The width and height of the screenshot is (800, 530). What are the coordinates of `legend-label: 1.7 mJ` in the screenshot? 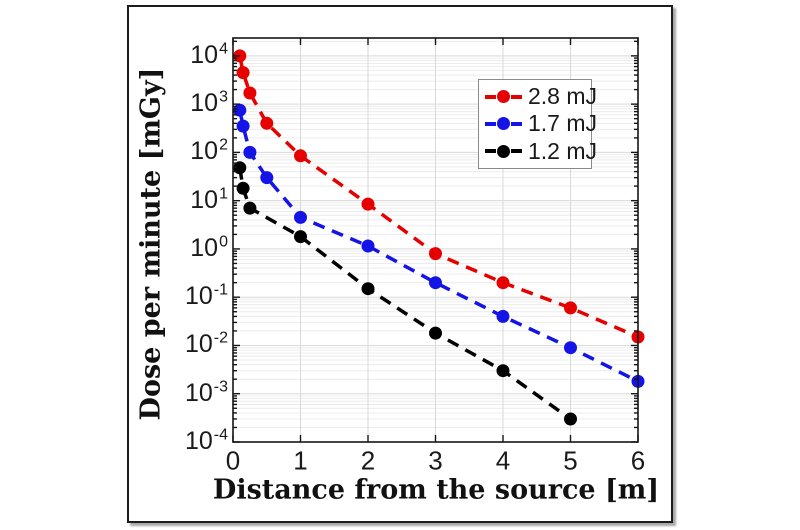 It's located at (563, 123).